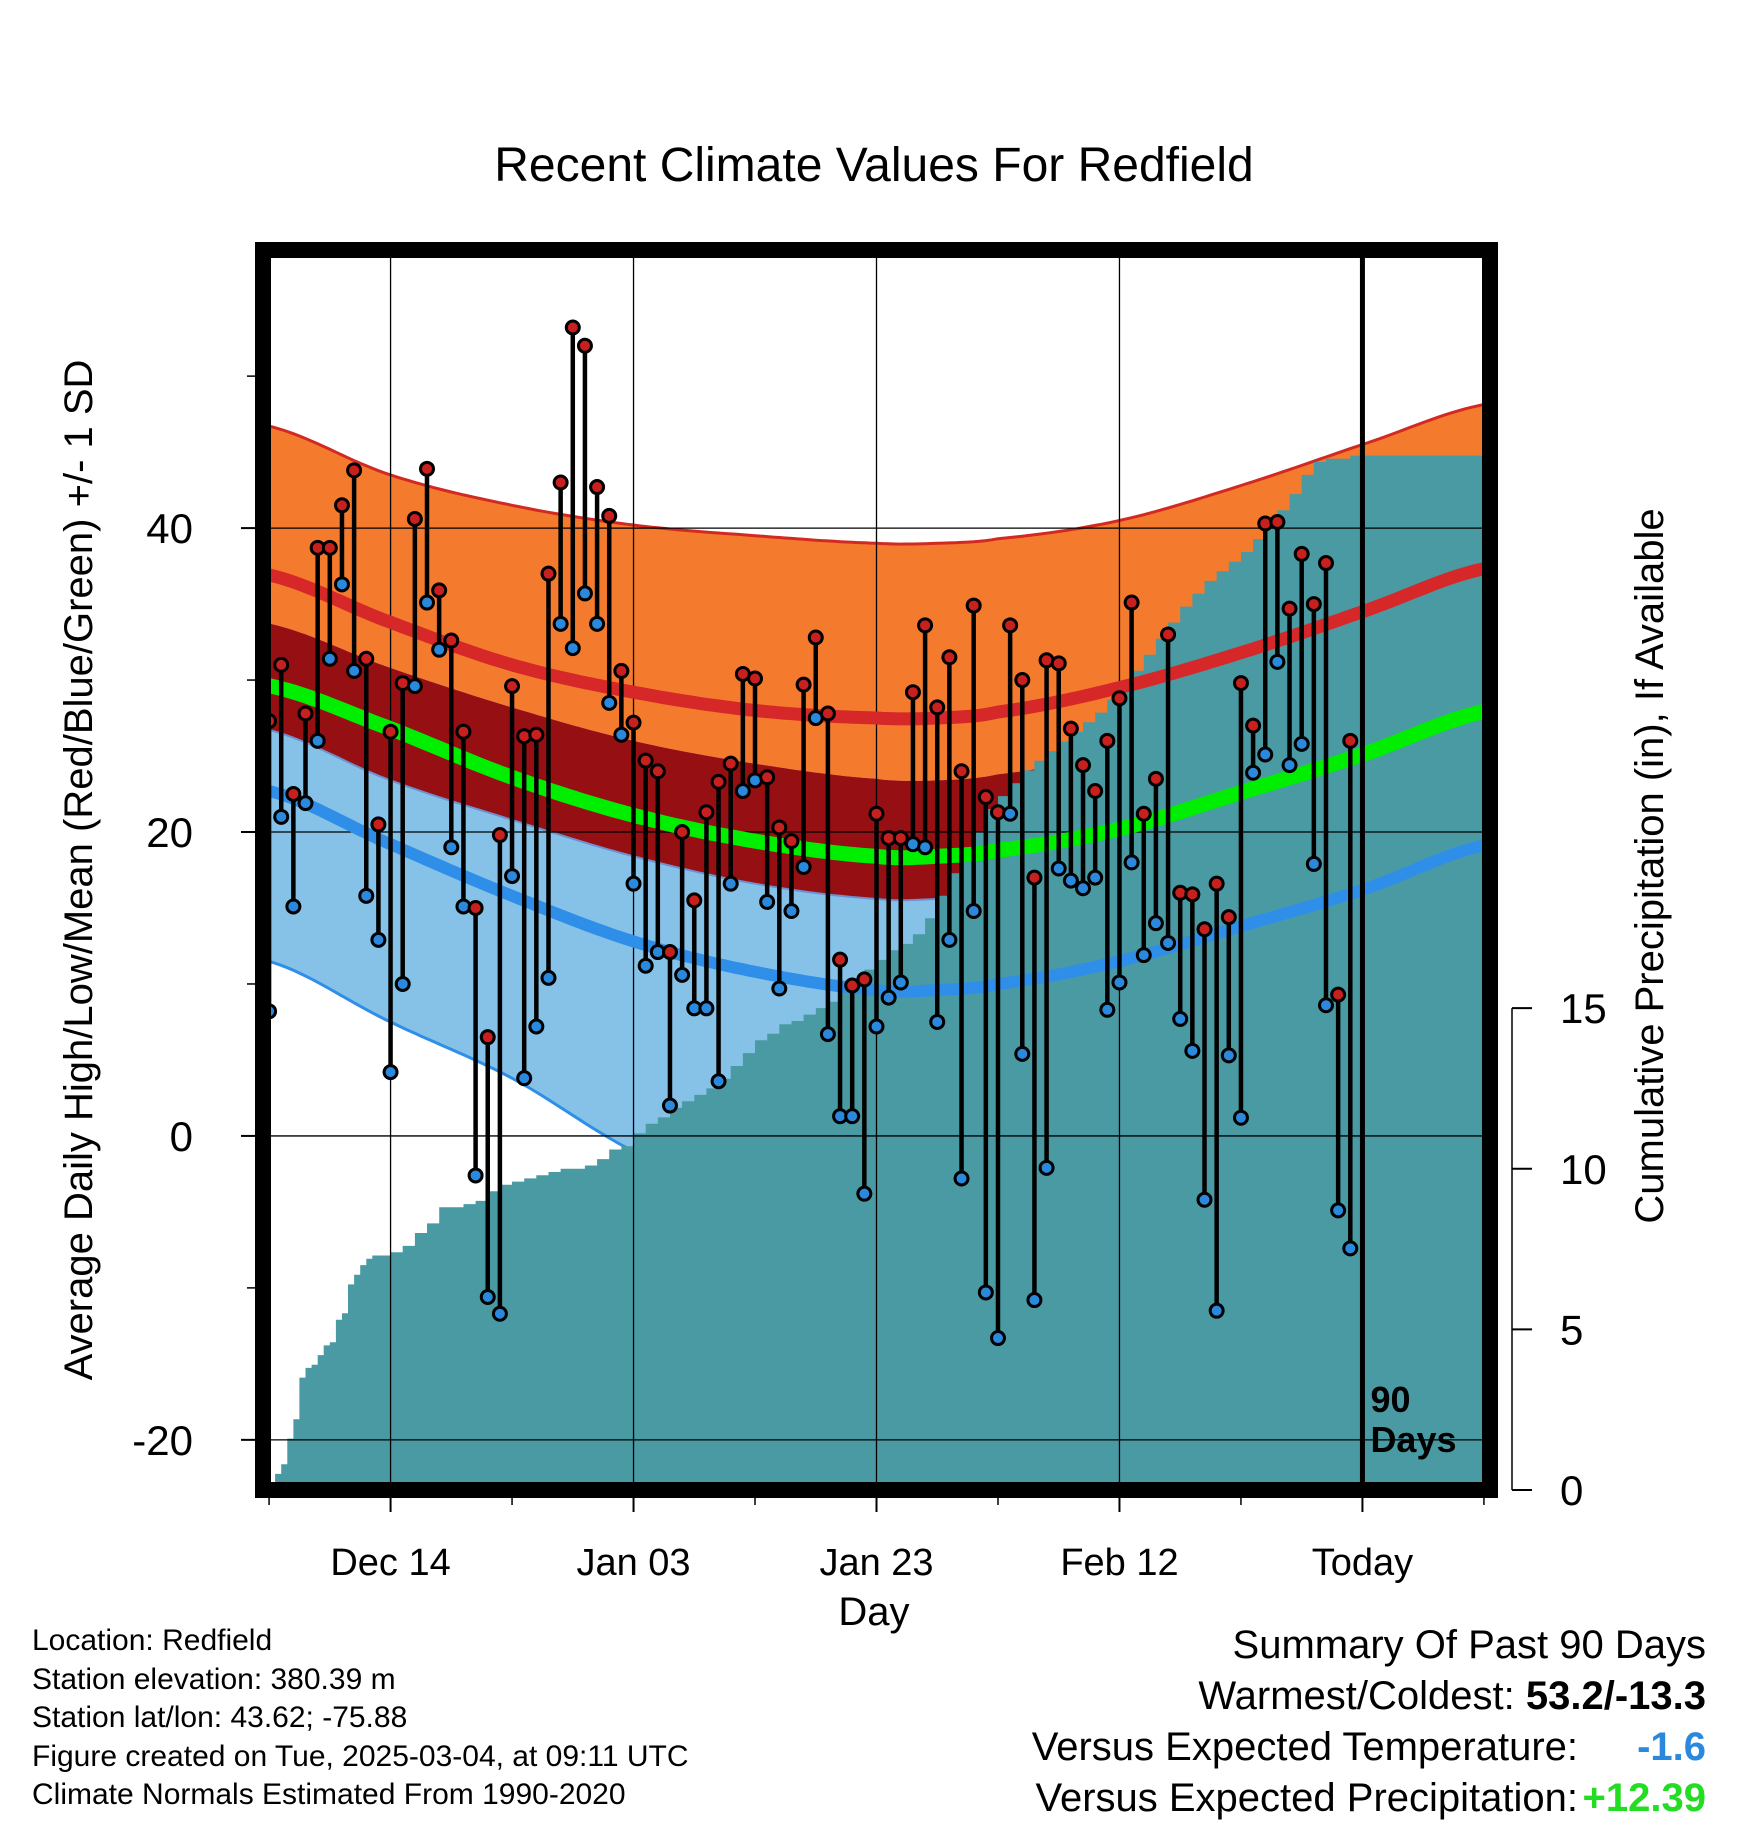 This screenshot has height=1828, width=1748. What do you see at coordinates (873, 1612) in the screenshot?
I see `x-axis-label: Day` at bounding box center [873, 1612].